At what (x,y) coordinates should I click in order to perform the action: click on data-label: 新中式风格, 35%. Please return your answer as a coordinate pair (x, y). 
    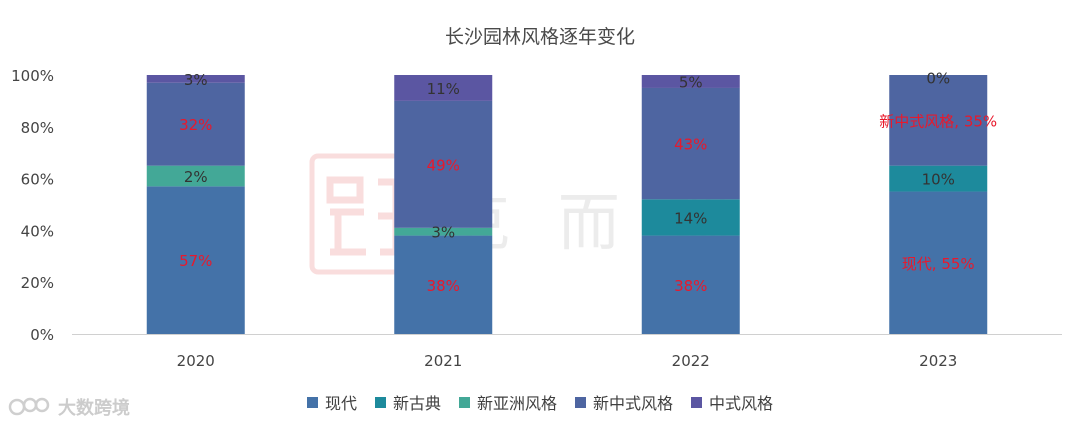
    Looking at the image, I should click on (938, 121).